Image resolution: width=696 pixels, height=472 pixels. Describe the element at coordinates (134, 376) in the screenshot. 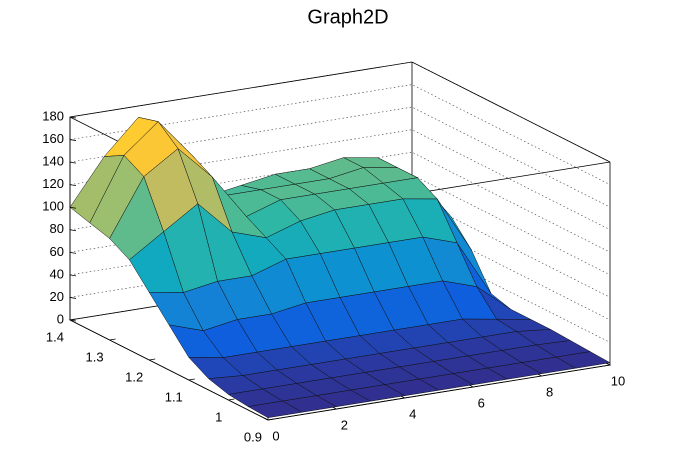

I see `y-tick-label: 1.2` at that location.